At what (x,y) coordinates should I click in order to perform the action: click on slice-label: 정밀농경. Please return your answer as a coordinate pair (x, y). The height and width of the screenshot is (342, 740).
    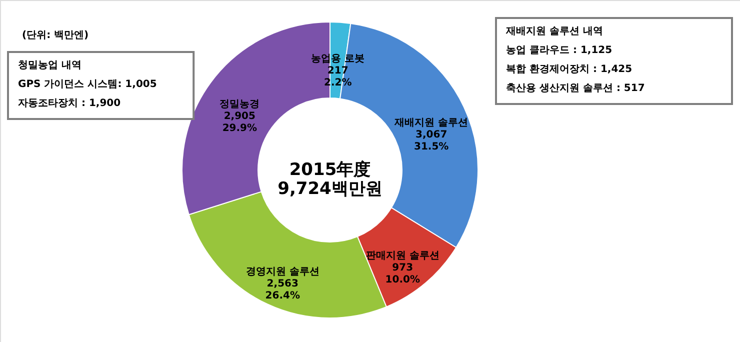
    Looking at the image, I should click on (240, 104).